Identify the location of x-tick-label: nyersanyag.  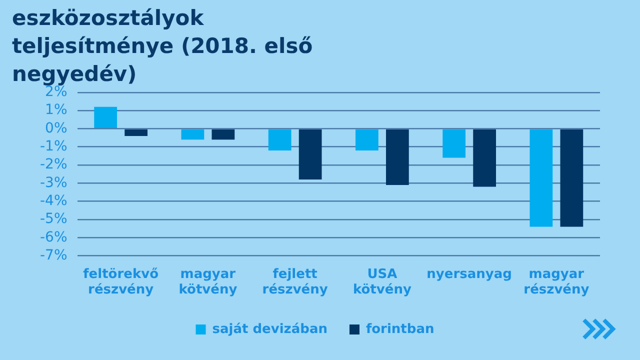
(469, 274).